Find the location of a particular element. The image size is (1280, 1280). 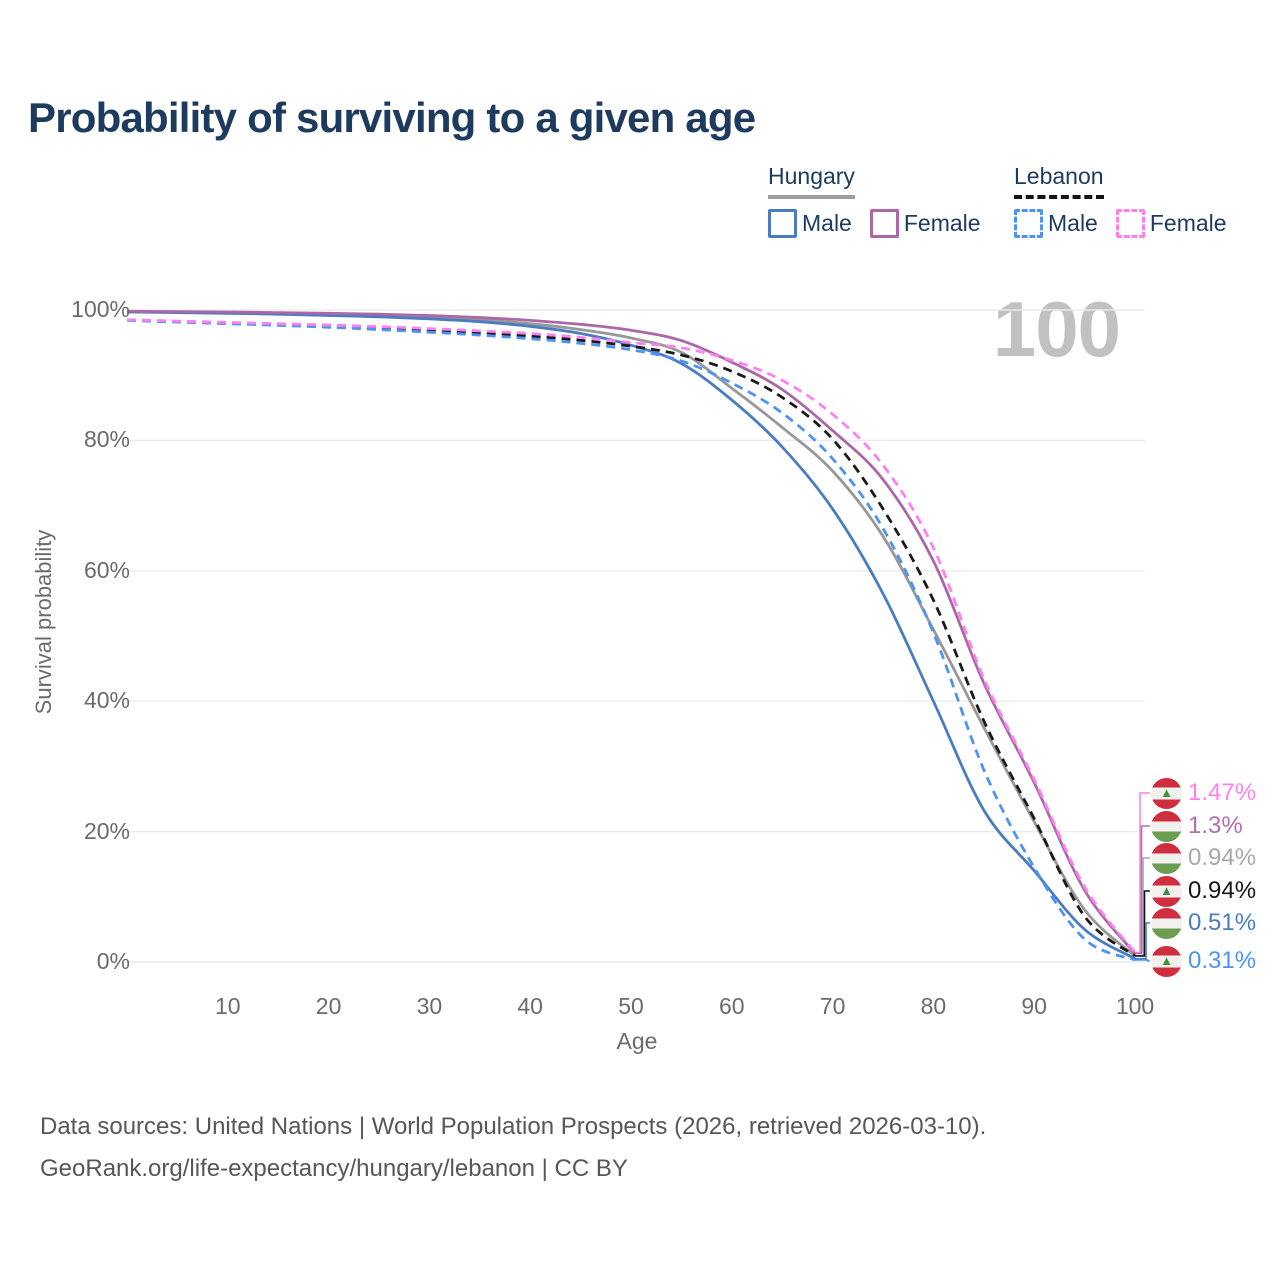

end-label-lebanon-female: ▲ 1.47% is located at coordinates (1203, 793).